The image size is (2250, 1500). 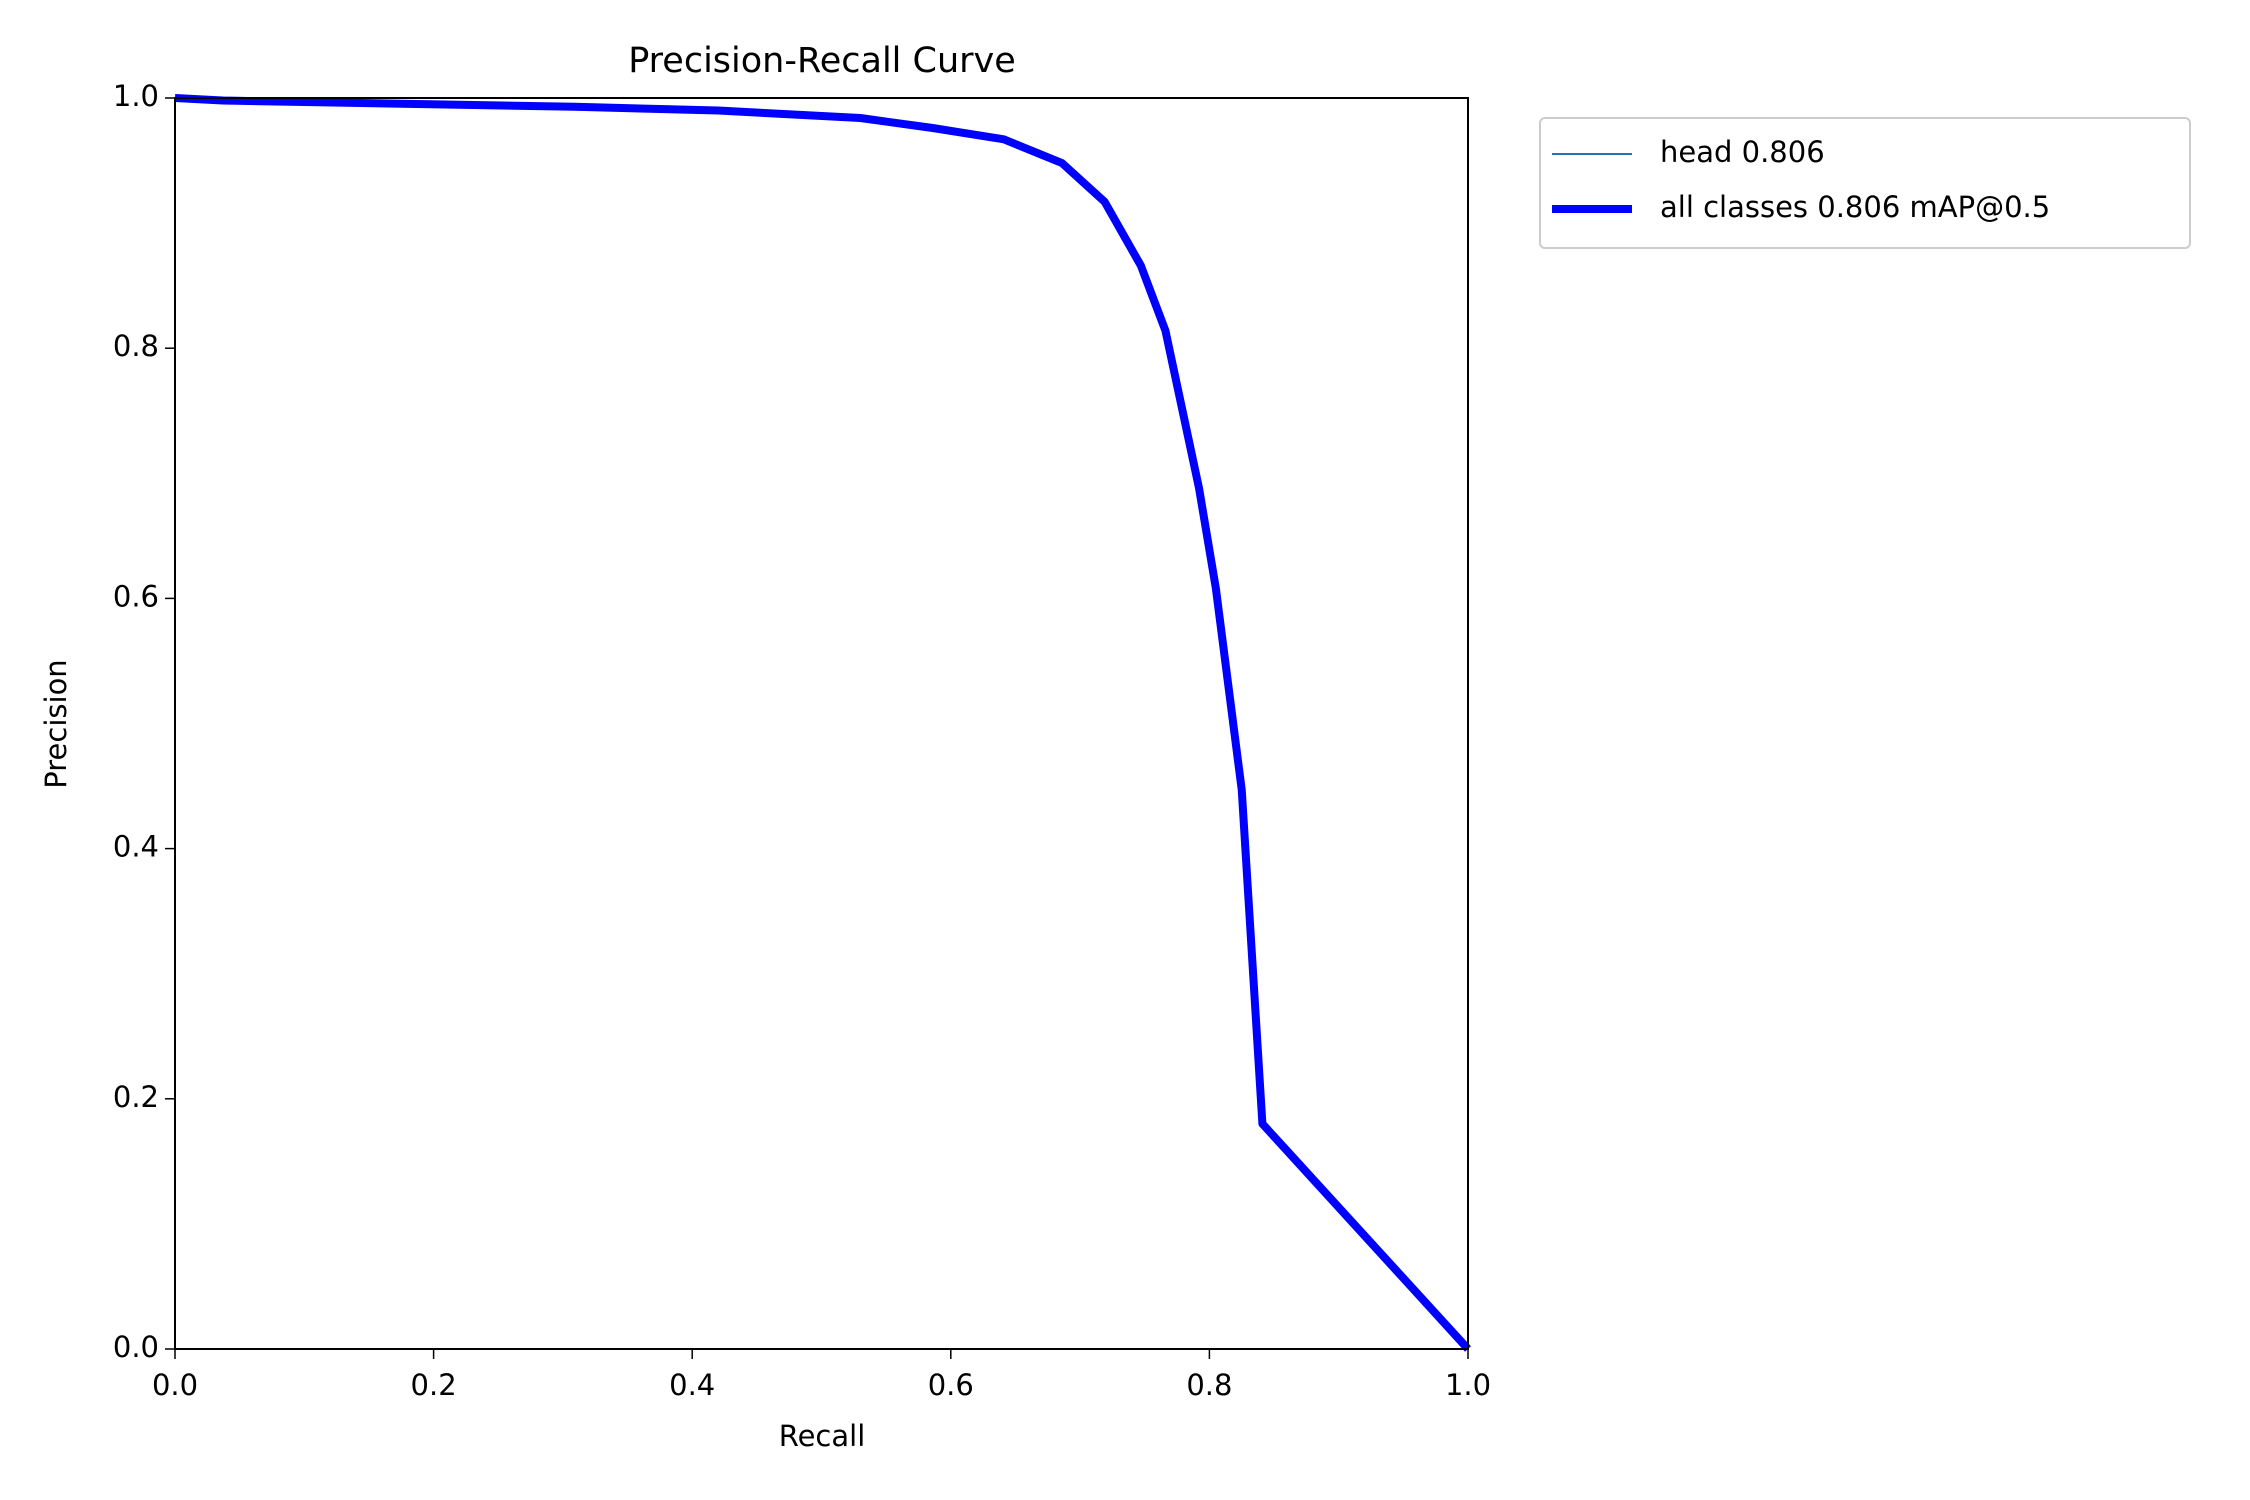 I want to click on x-tick-label: 0.2, so click(x=434, y=1385).